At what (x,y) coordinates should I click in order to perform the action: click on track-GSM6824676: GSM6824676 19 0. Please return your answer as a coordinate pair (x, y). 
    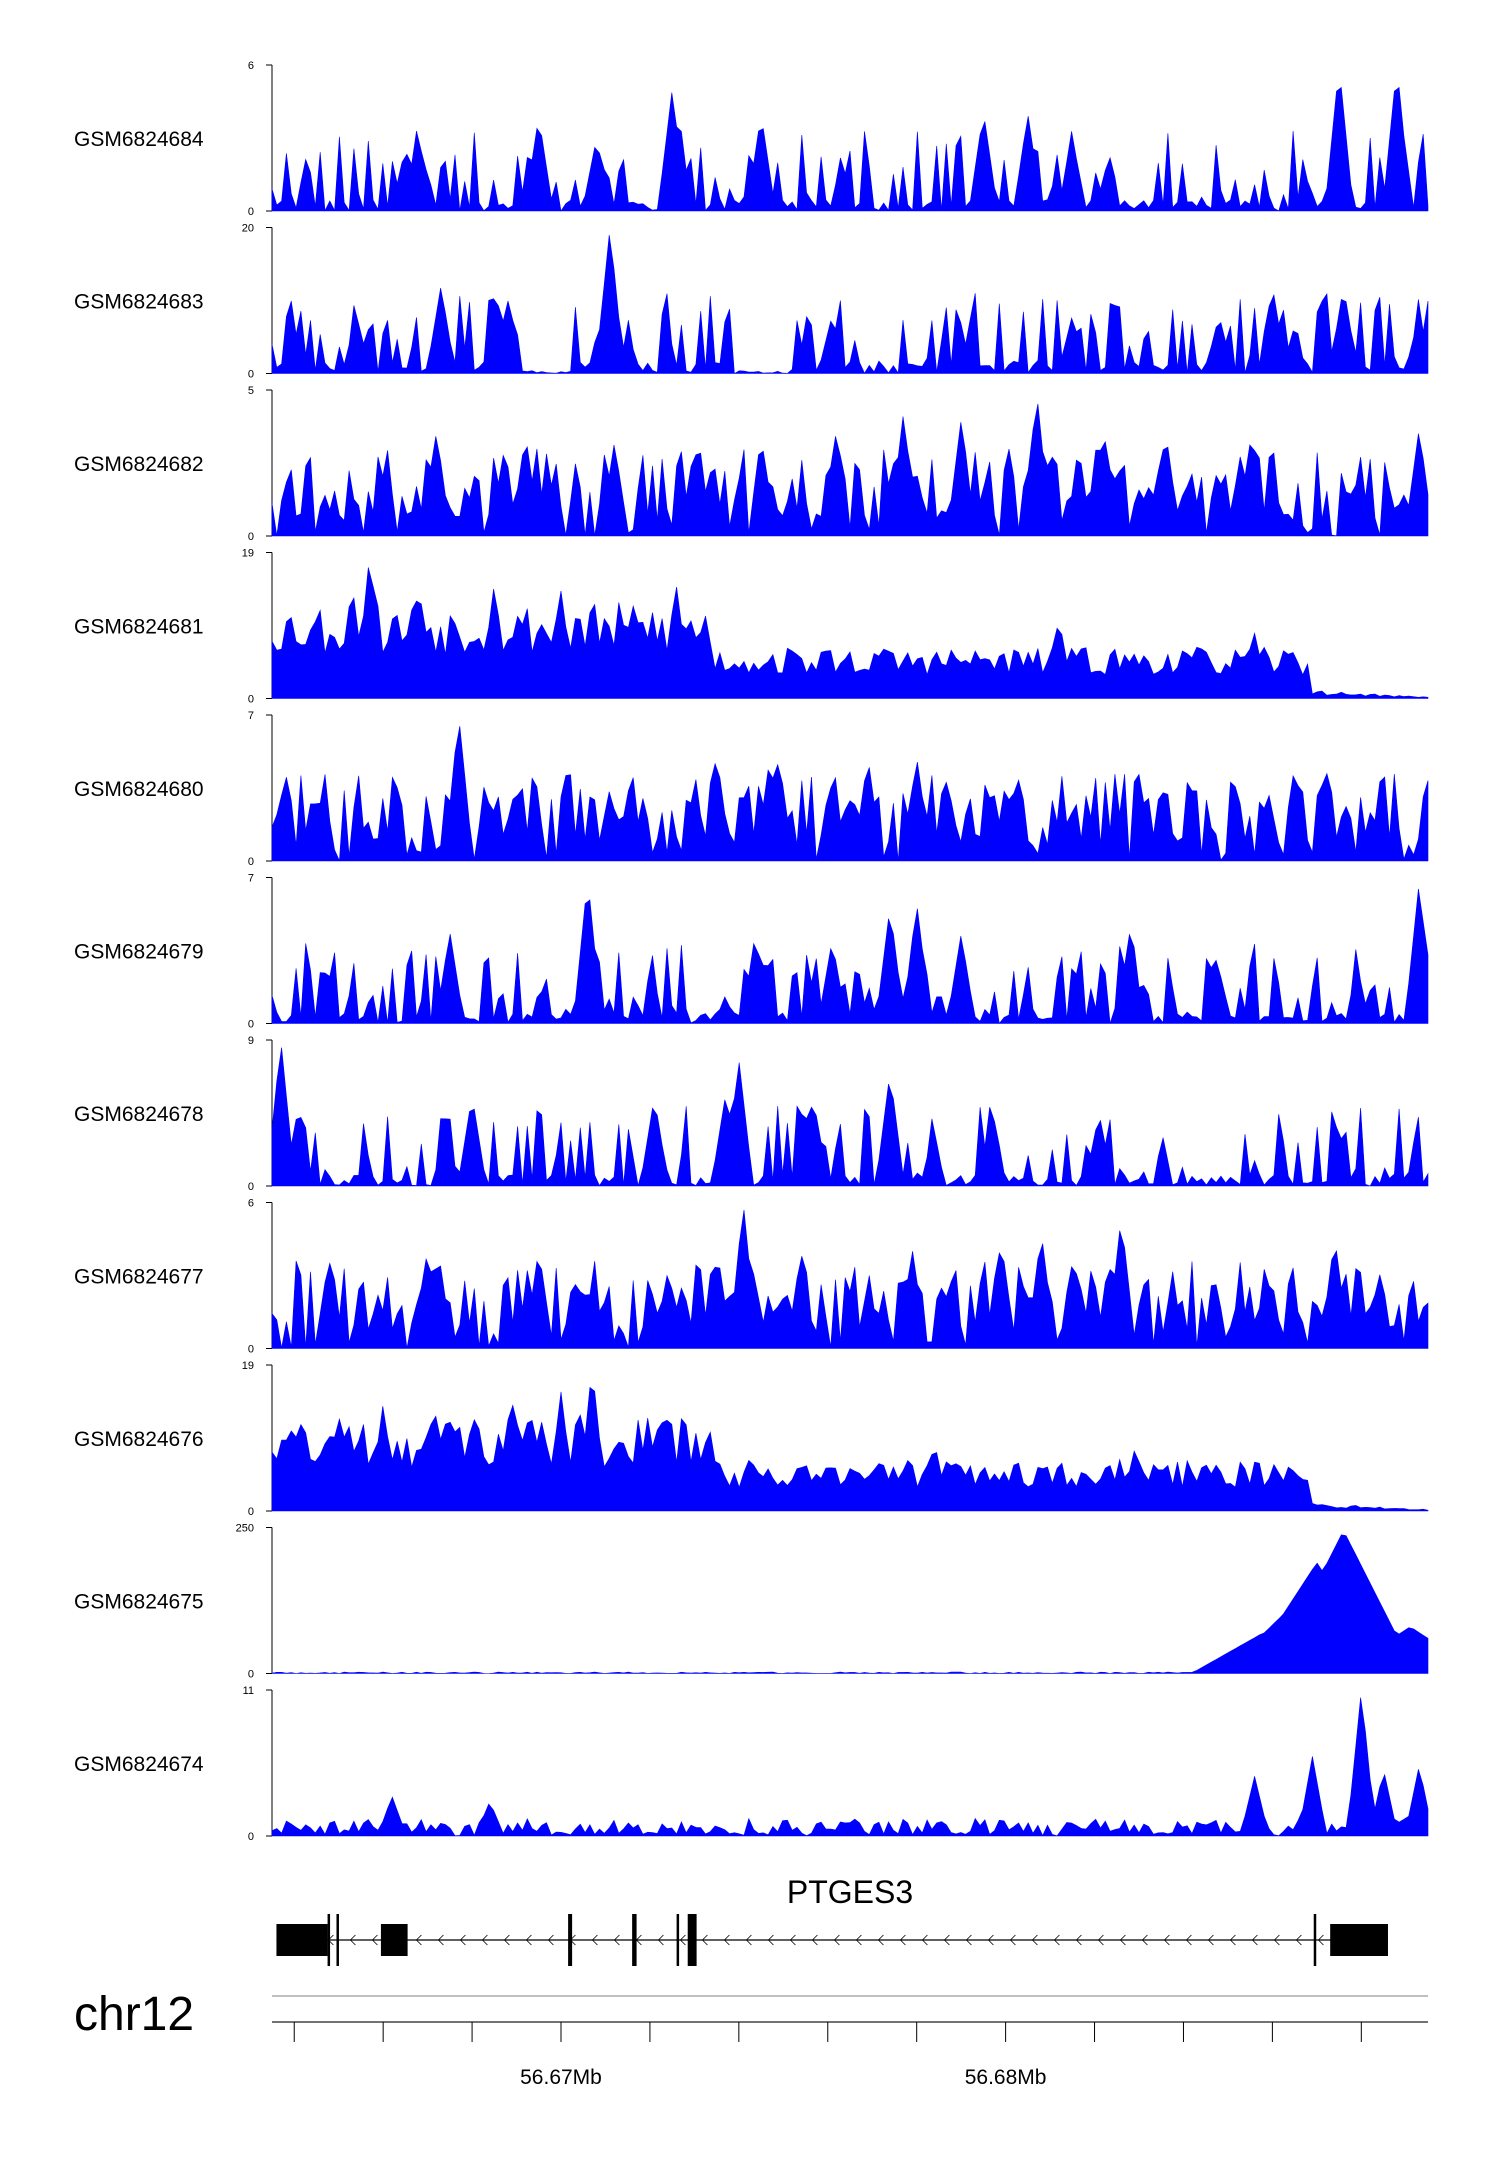
    Looking at the image, I should click on (751, 1439).